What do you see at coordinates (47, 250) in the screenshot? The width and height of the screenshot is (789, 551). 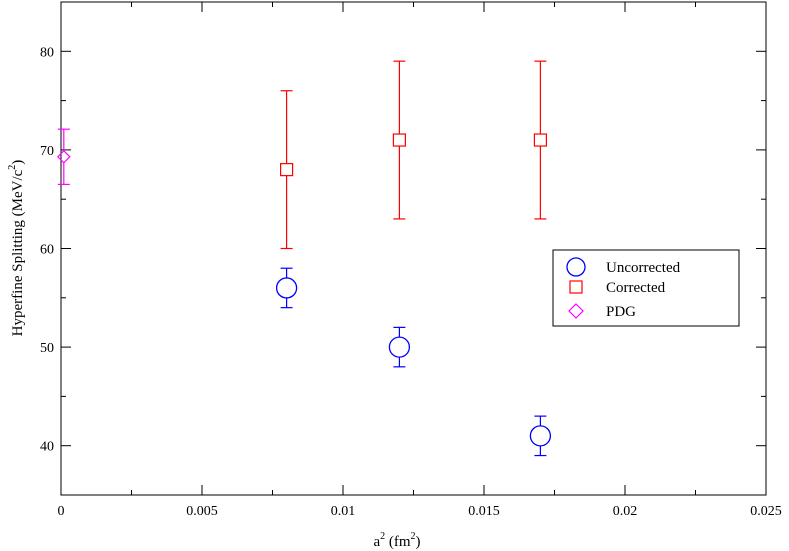 I see `y-tick-label: 60` at bounding box center [47, 250].